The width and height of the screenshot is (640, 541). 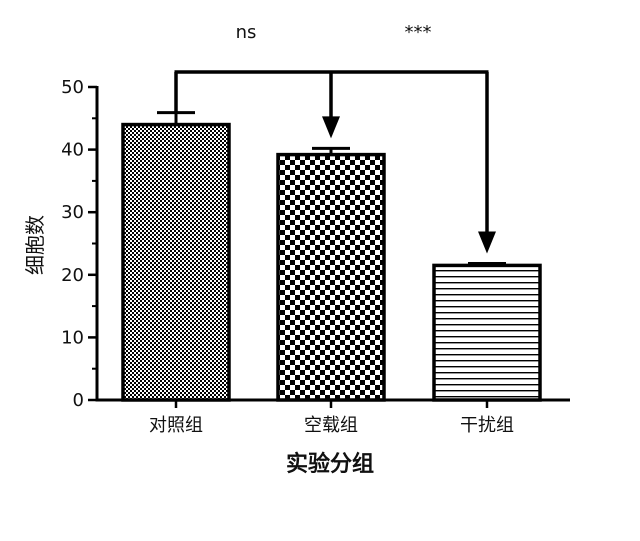 What do you see at coordinates (246, 32) in the screenshot?
I see `significance-label: ns` at bounding box center [246, 32].